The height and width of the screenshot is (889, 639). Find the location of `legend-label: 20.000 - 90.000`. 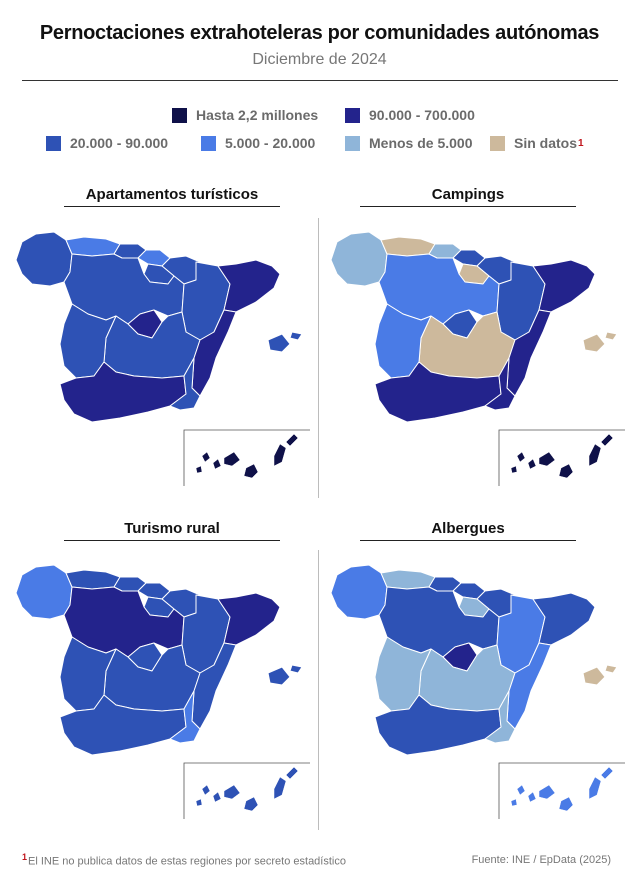

legend-label: 20.000 - 90.000 is located at coordinates (119, 143).